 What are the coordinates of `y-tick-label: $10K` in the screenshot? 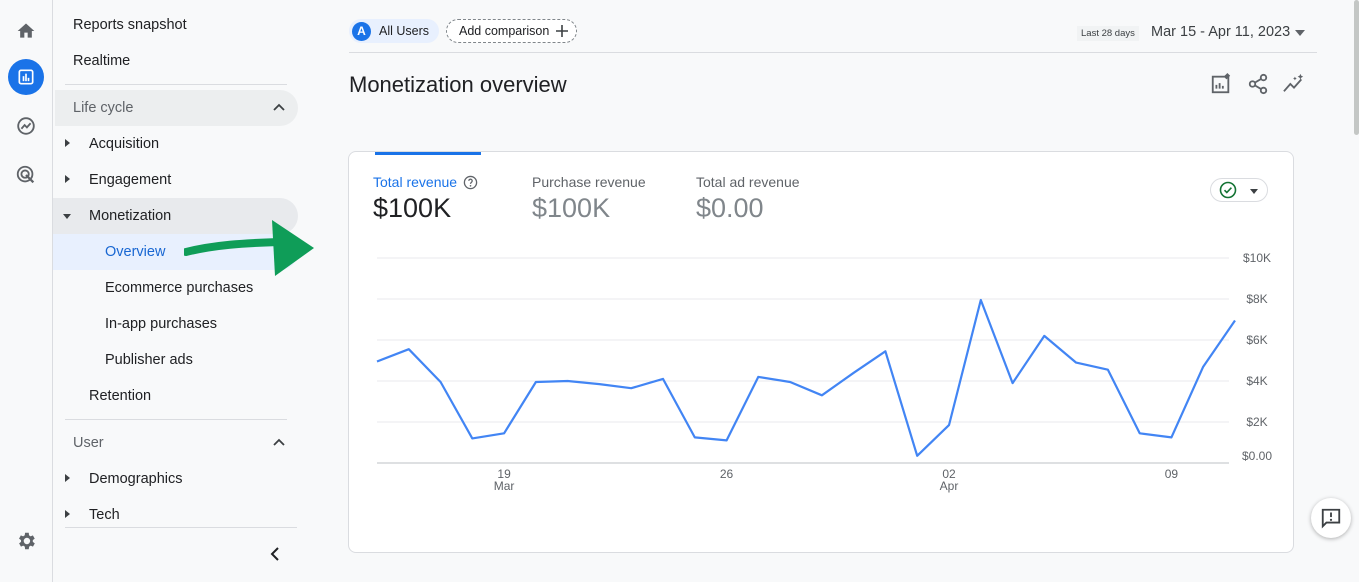 It's located at (1257, 258).